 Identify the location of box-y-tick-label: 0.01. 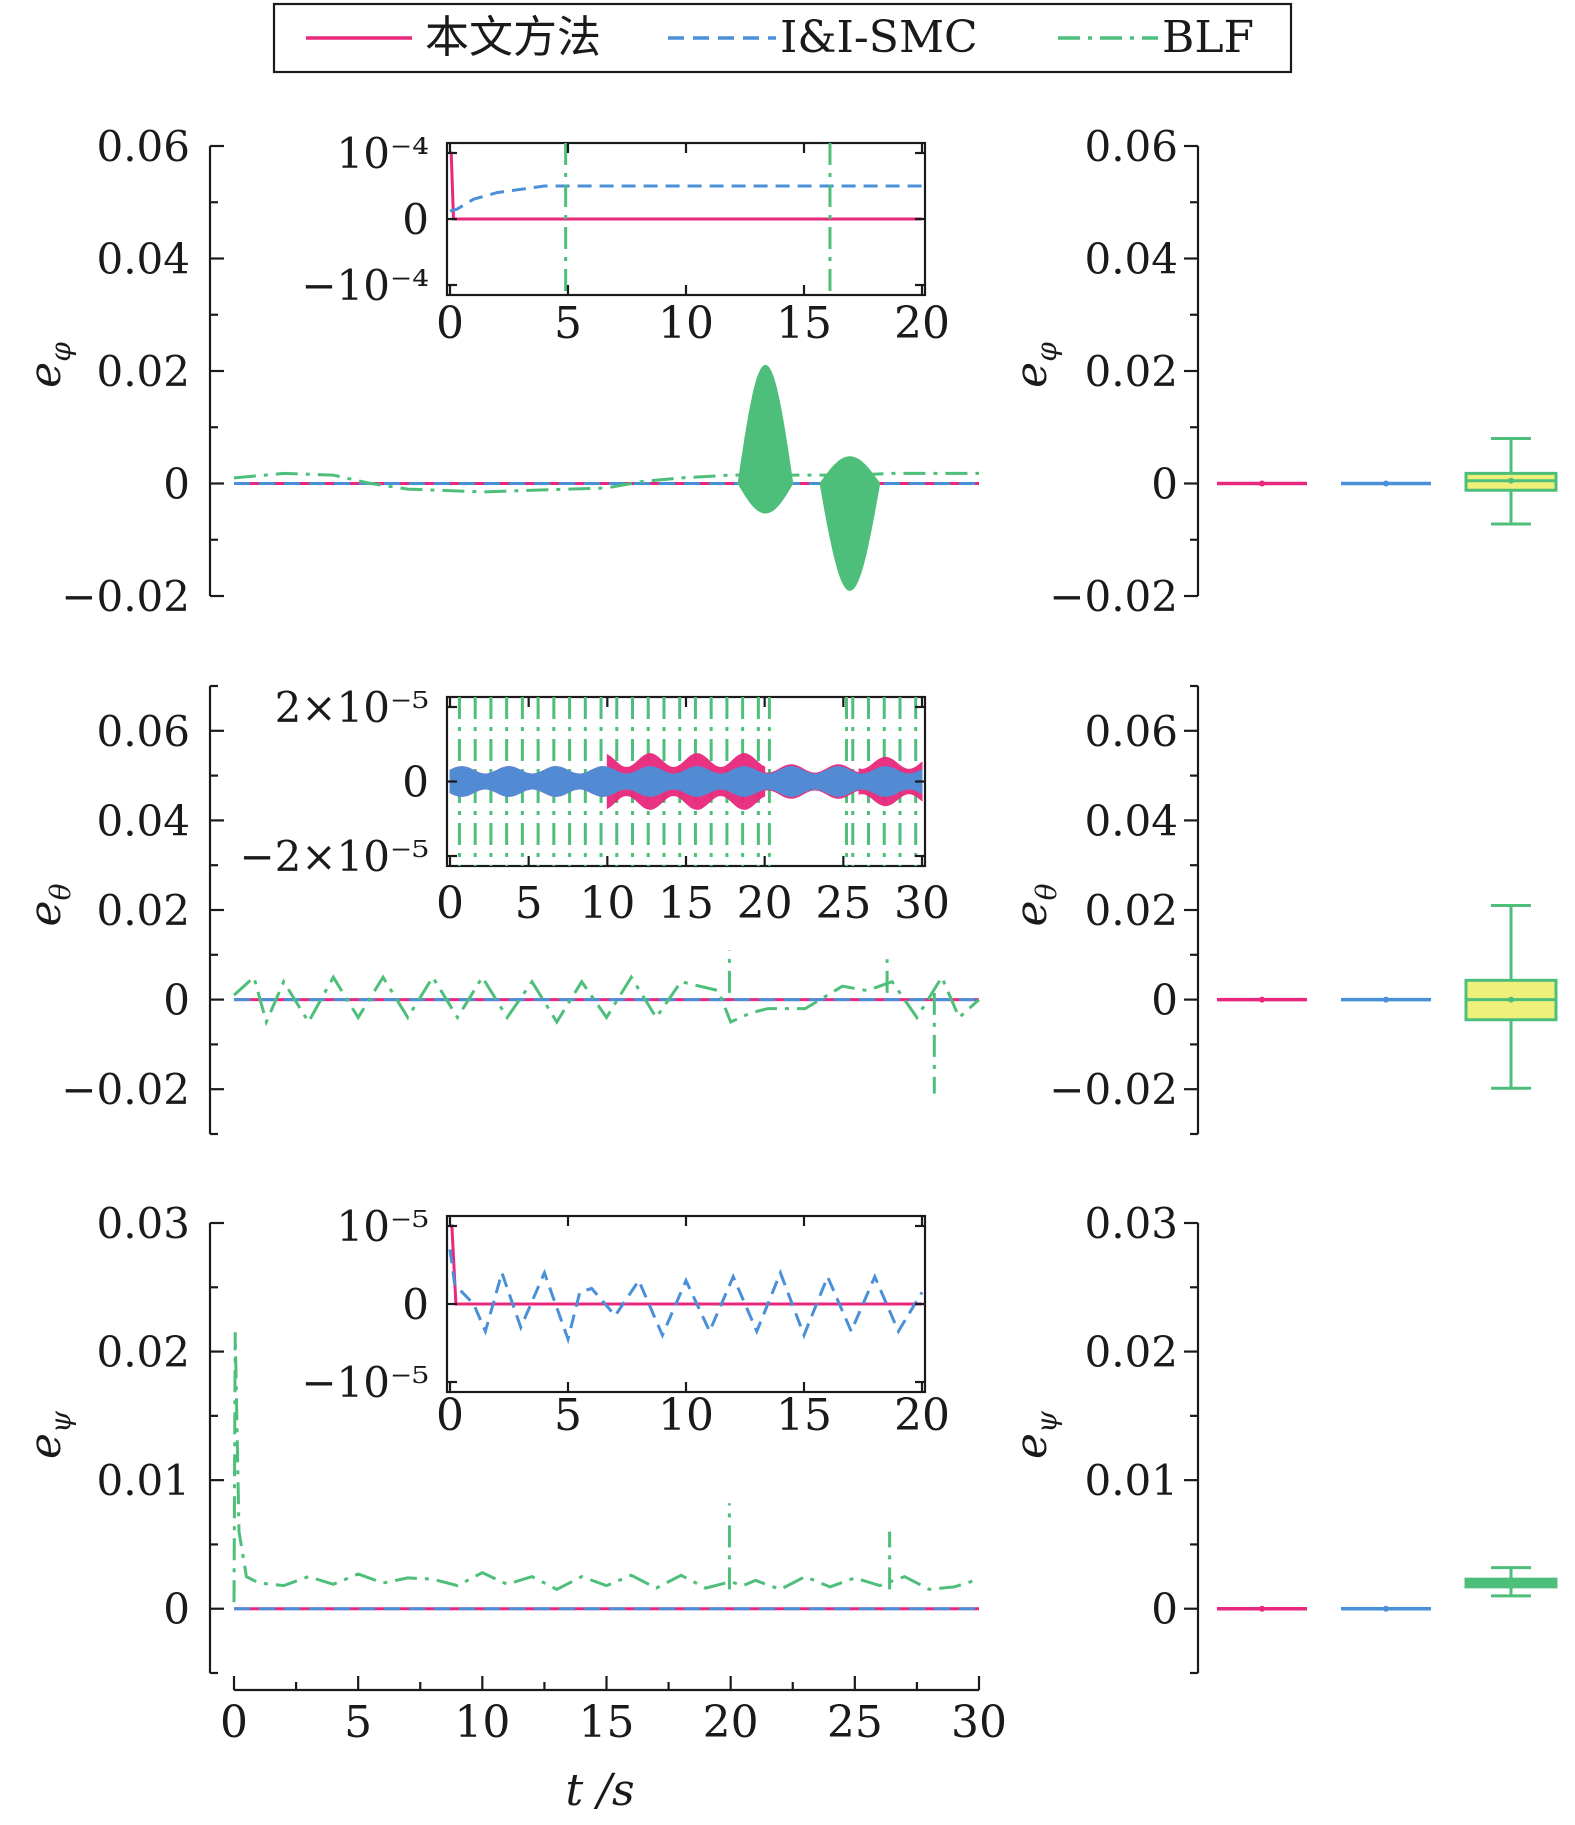
(1131, 1480).